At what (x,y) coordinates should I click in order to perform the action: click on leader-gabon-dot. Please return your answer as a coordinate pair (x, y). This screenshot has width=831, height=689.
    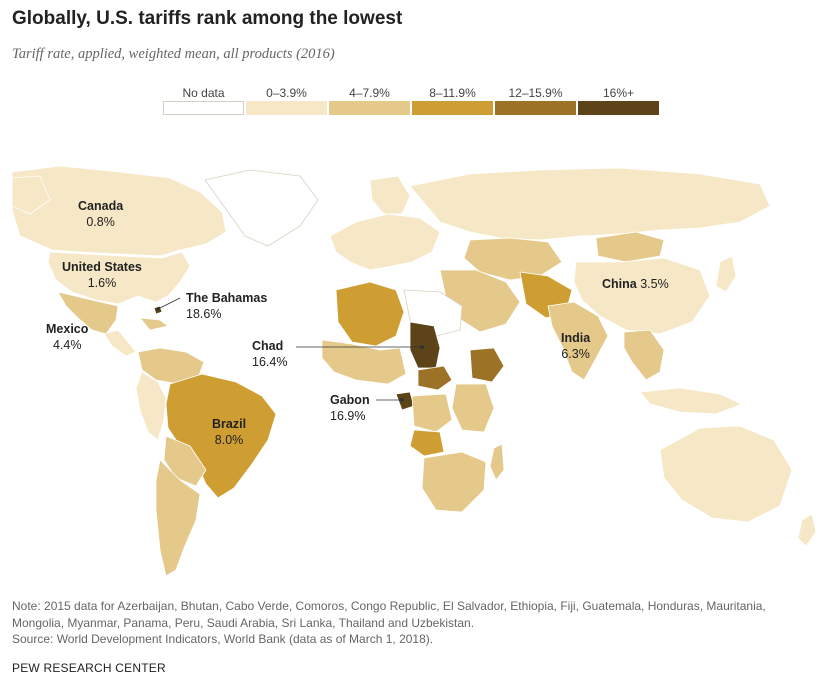
    Looking at the image, I should click on (402, 400).